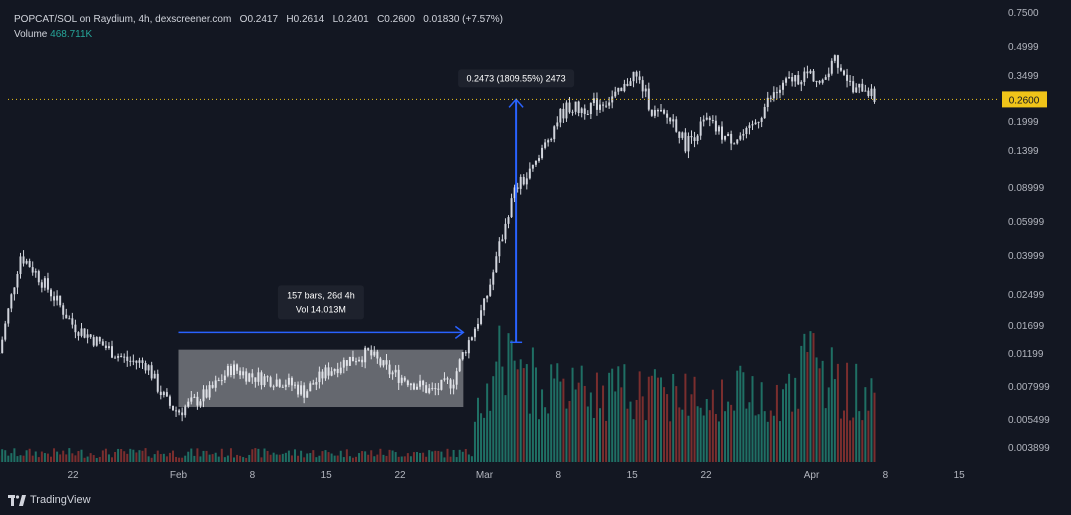 This screenshot has width=1071, height=515. What do you see at coordinates (463, 19) in the screenshot?
I see `change-value: 0.01830 (+7.57%)` at bounding box center [463, 19].